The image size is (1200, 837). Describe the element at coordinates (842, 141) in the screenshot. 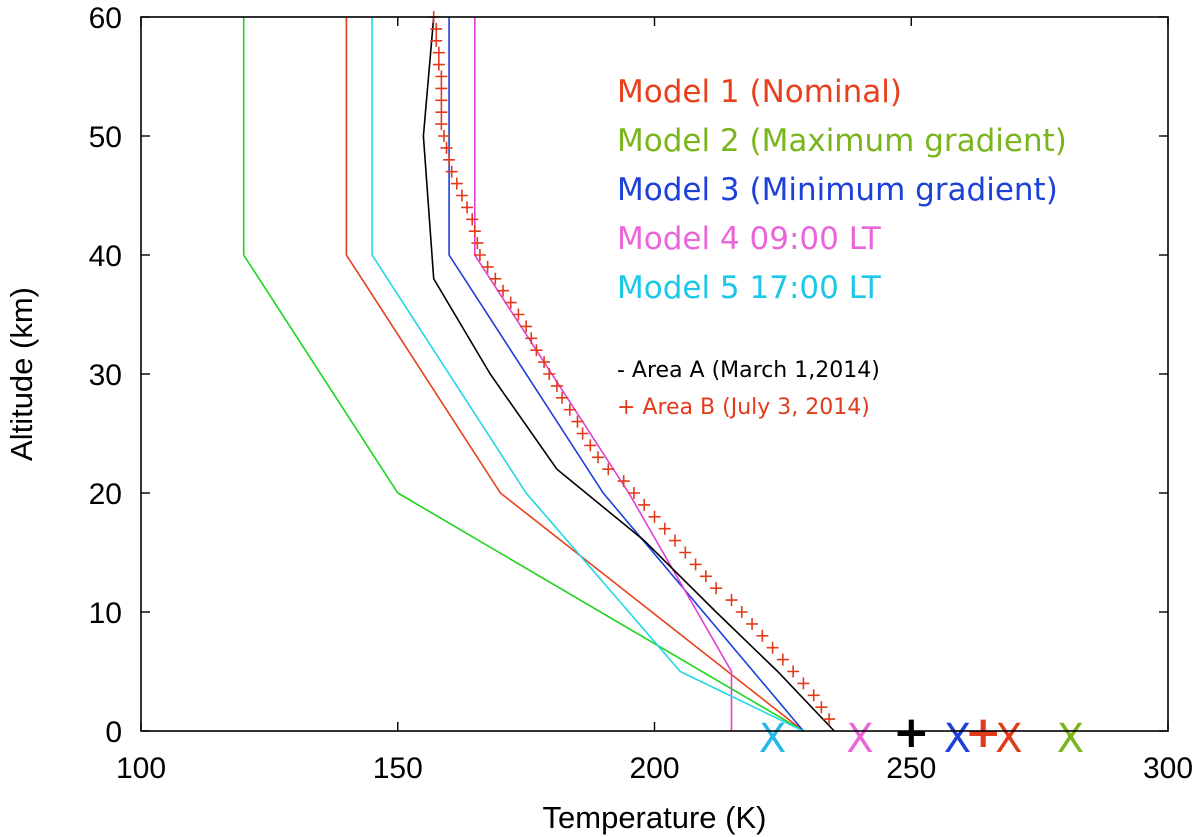

I see `legend-model-2-maximum-gradient: Model 2 (Maximum gradient)` at that location.